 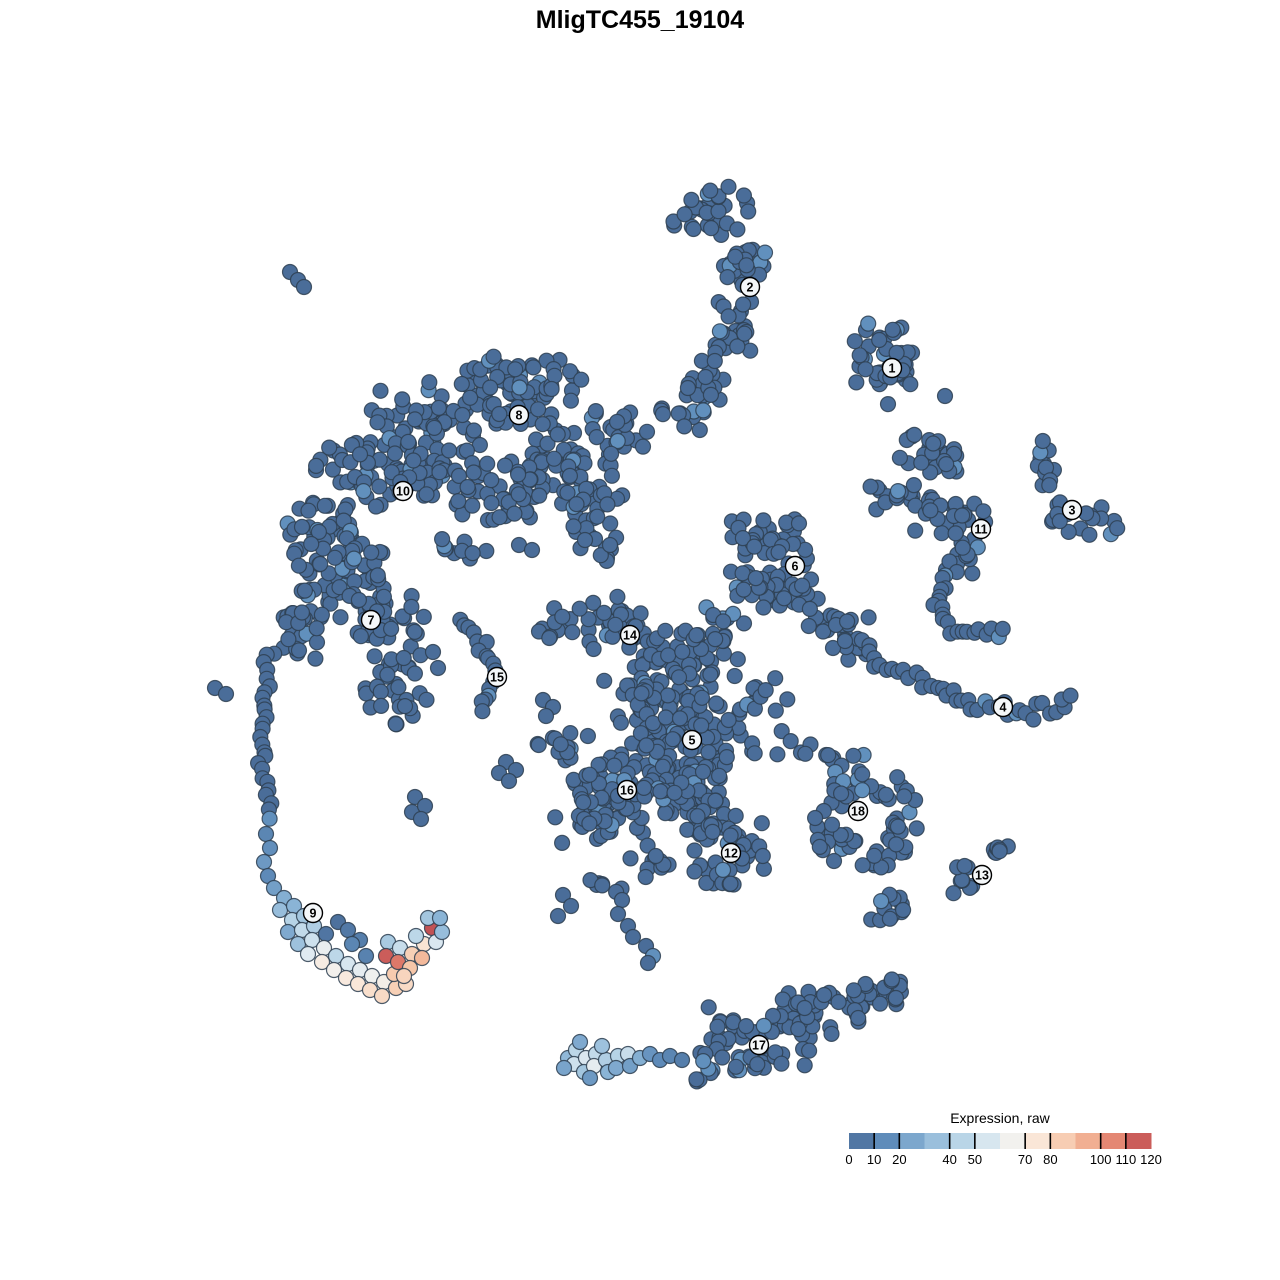 I want to click on legend-tick-label: 10, so click(x=874, y=1159).